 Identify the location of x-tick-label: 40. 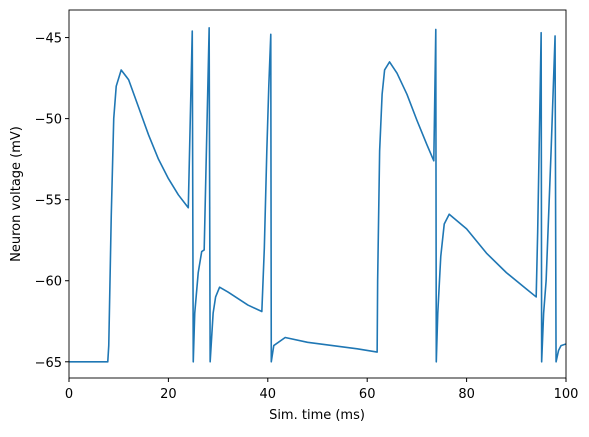
(268, 394).